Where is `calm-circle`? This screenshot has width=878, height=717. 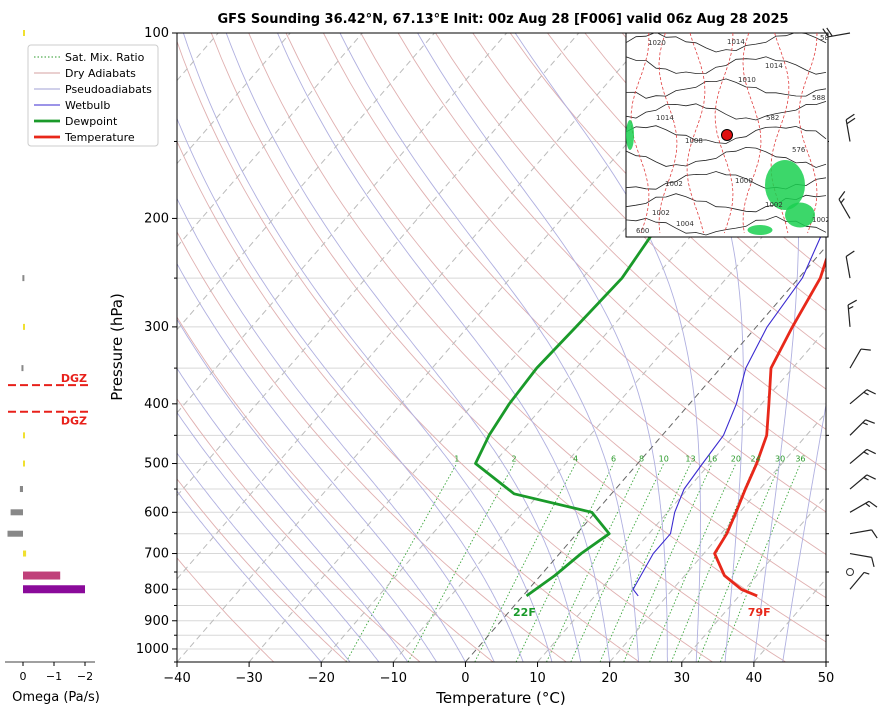
calm-circle is located at coordinates (850, 571).